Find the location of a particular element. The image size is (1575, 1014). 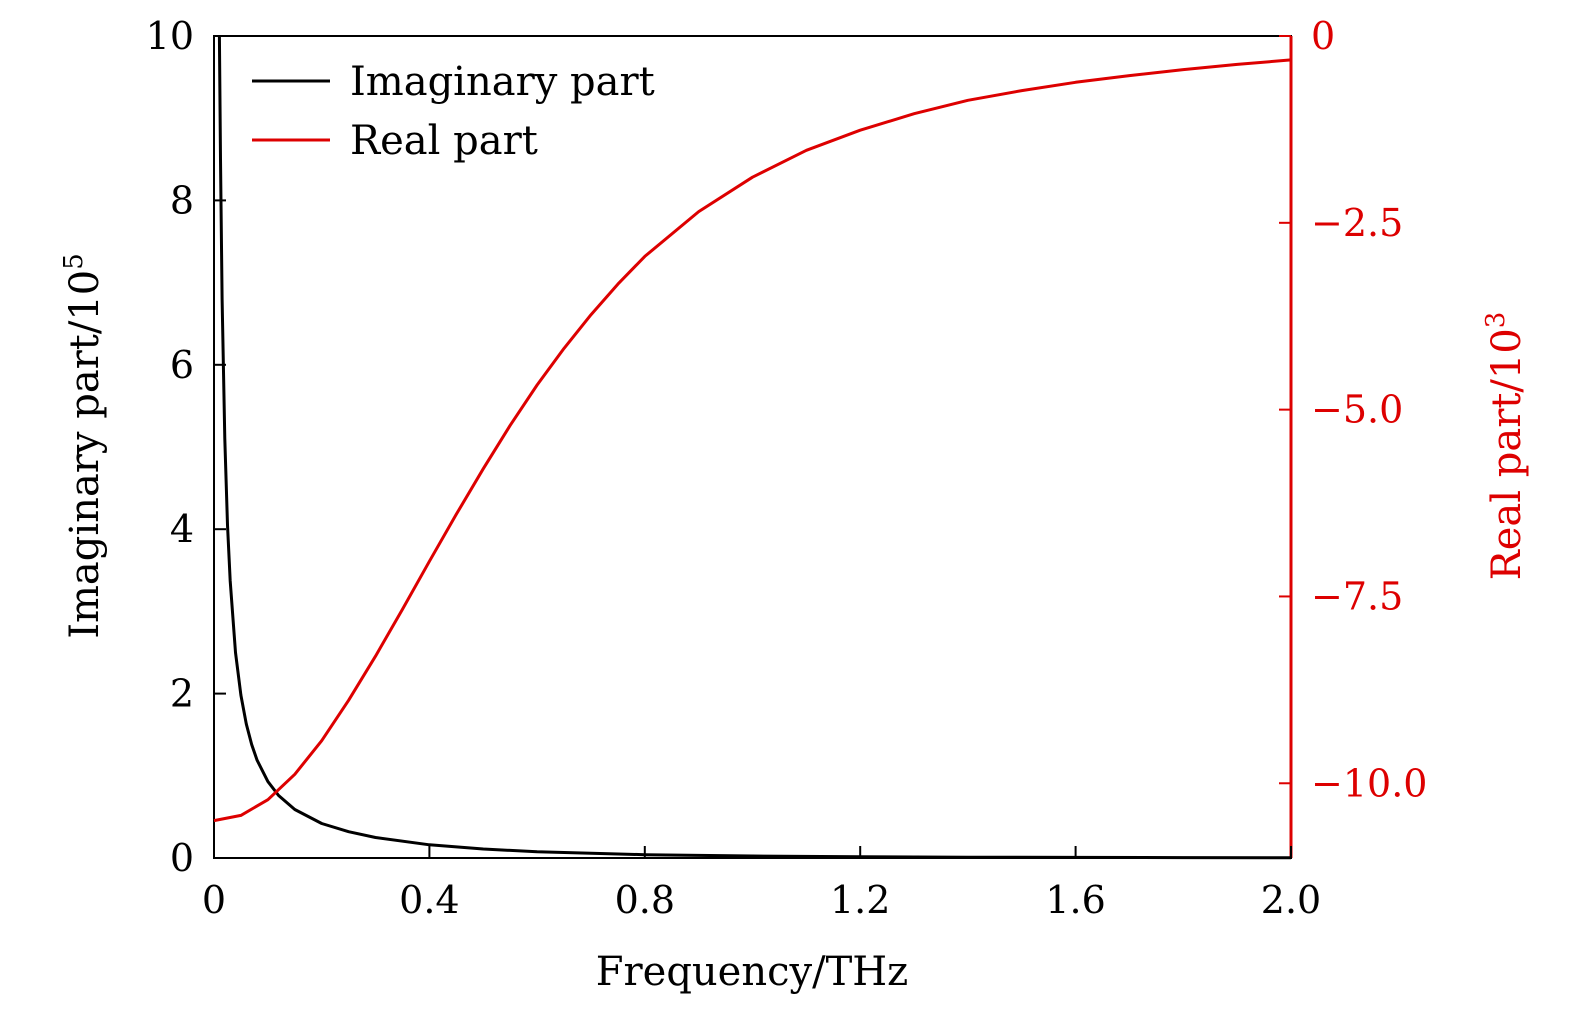

left-y-tick-label: 4 is located at coordinates (182, 529).